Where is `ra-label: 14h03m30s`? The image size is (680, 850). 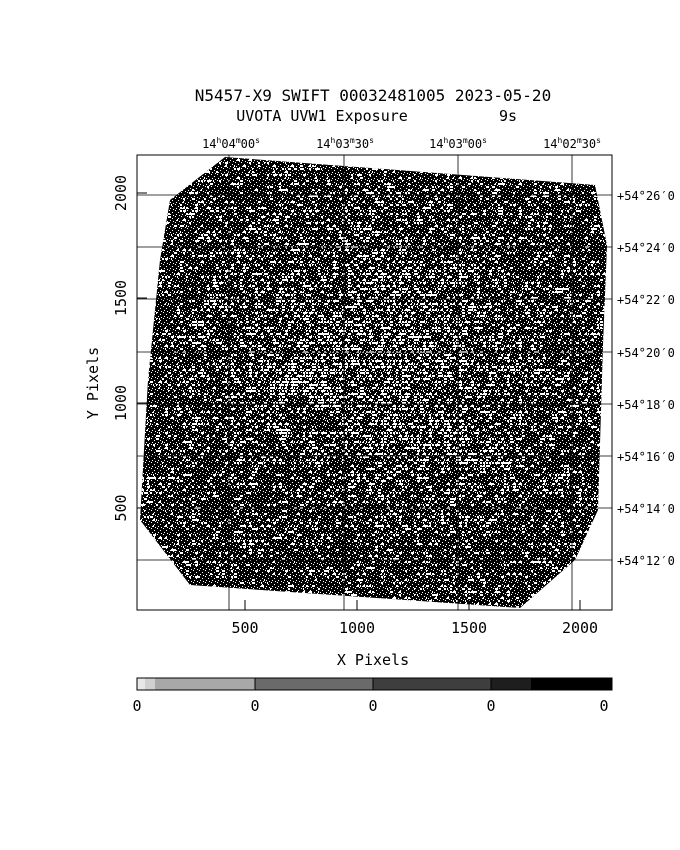 ra-label: 14h03m30s is located at coordinates (345, 143).